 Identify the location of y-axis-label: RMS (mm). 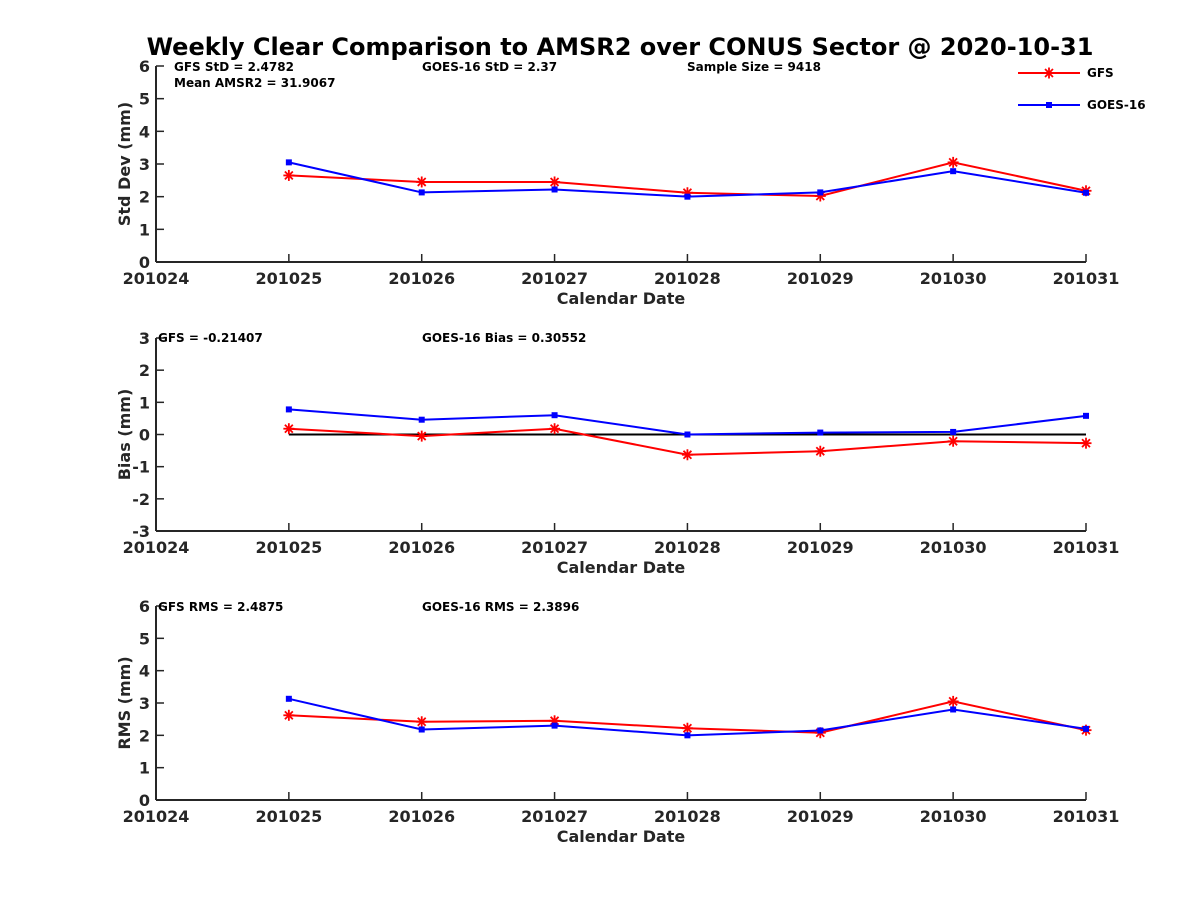
(124, 702).